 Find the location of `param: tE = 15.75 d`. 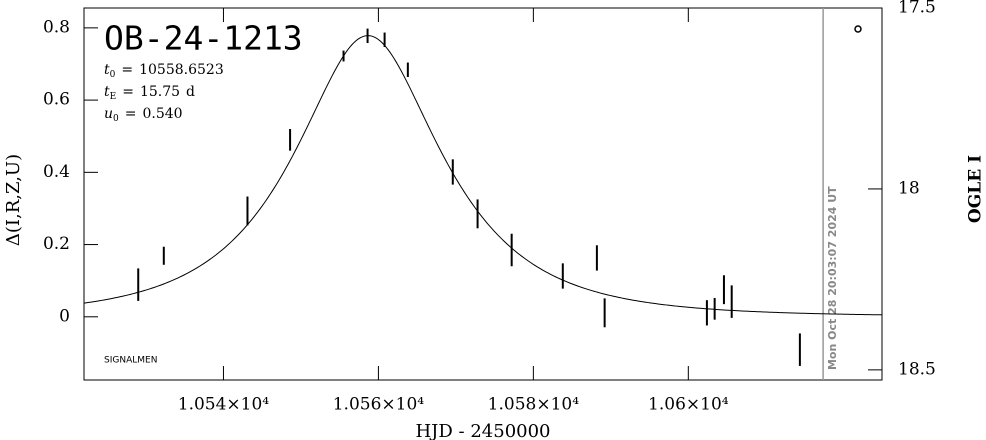

param: tE = 15.75 d is located at coordinates (149, 93).